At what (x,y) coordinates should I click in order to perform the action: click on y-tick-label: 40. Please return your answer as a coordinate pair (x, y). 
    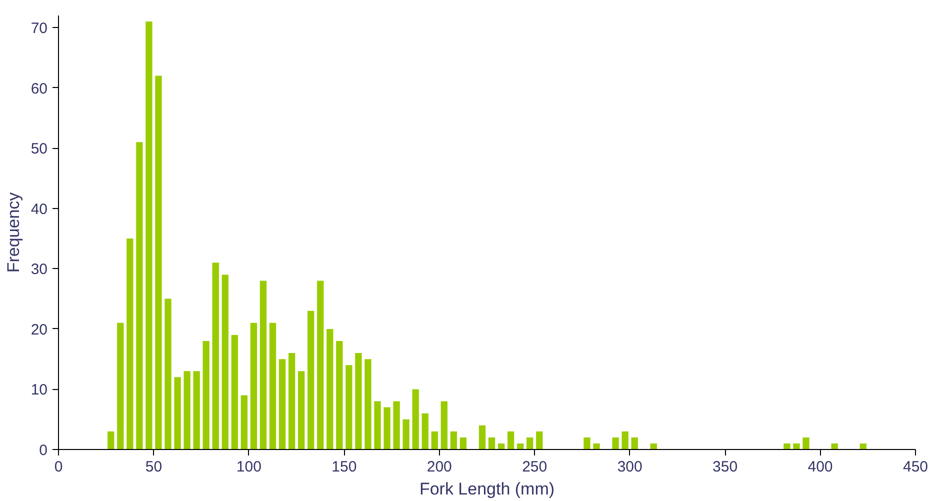
    Looking at the image, I should click on (39, 209).